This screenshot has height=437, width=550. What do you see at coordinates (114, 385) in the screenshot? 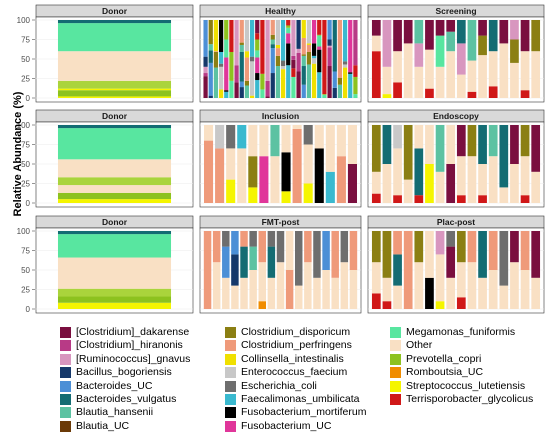
I see `legend-label: Bacteroides_UC` at bounding box center [114, 385].